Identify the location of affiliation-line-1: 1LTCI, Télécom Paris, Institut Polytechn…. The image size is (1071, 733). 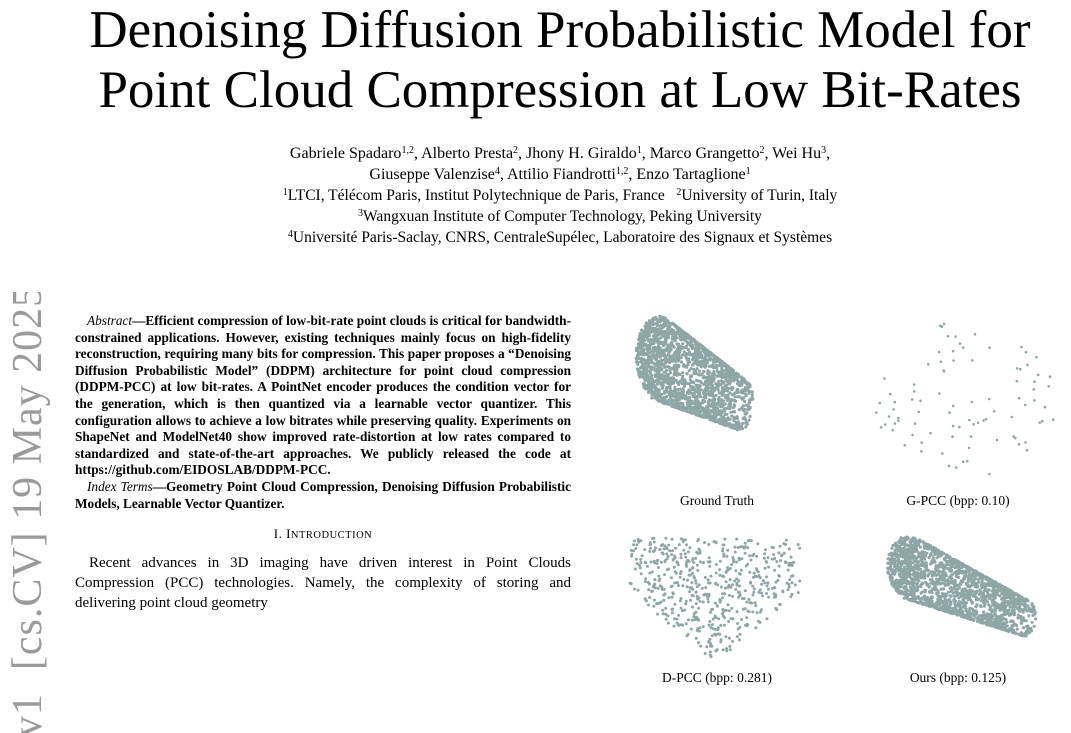
(560, 195).